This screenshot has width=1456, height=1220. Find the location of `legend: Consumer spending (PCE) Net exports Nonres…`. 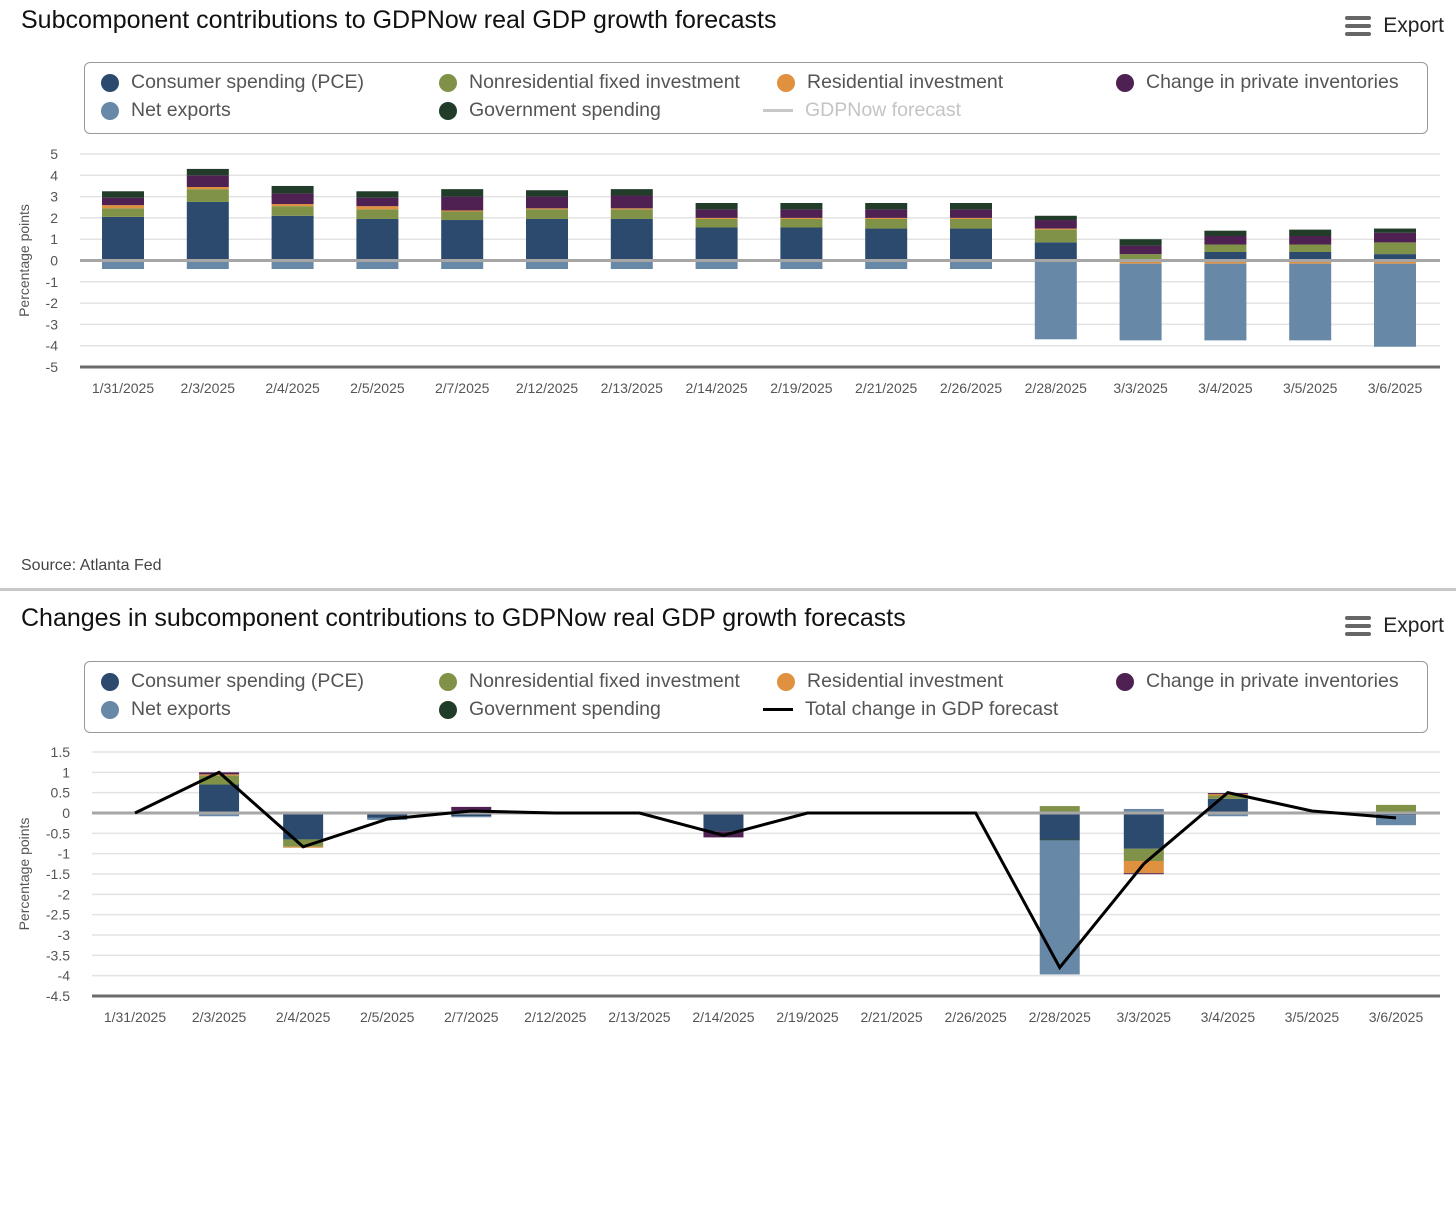

legend: Consumer spending (PCE) Net exports Nonres… is located at coordinates (756, 697).